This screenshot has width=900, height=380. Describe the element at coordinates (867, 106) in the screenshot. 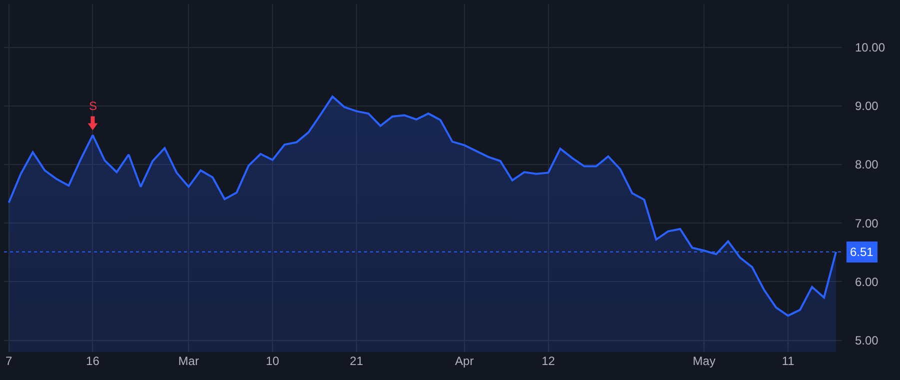

I see `y-tick-label: 9.00` at that location.